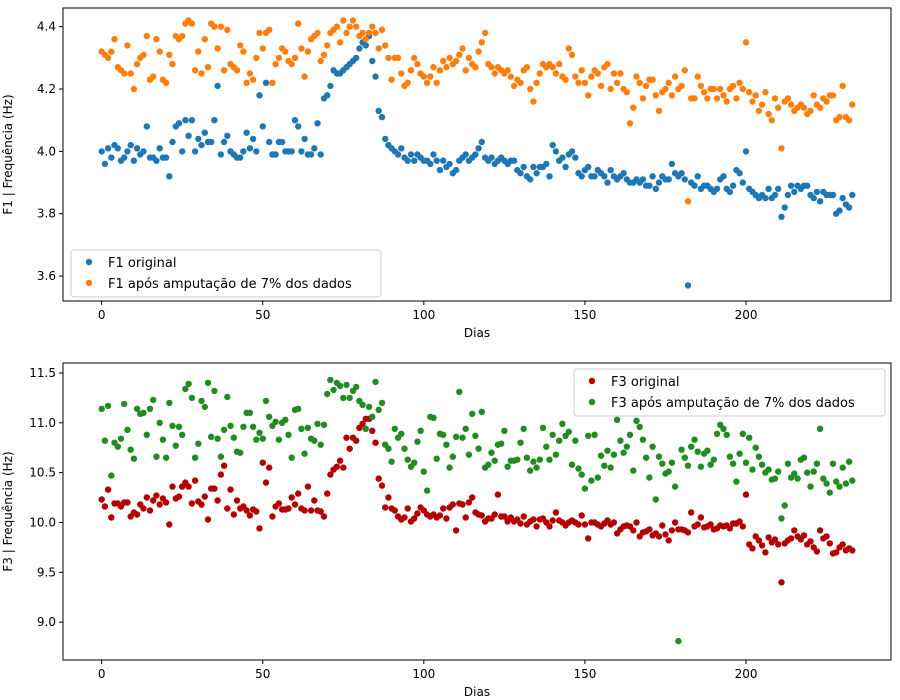  What do you see at coordinates (592, 381) in the screenshot?
I see `legend-marker` at bounding box center [592, 381].